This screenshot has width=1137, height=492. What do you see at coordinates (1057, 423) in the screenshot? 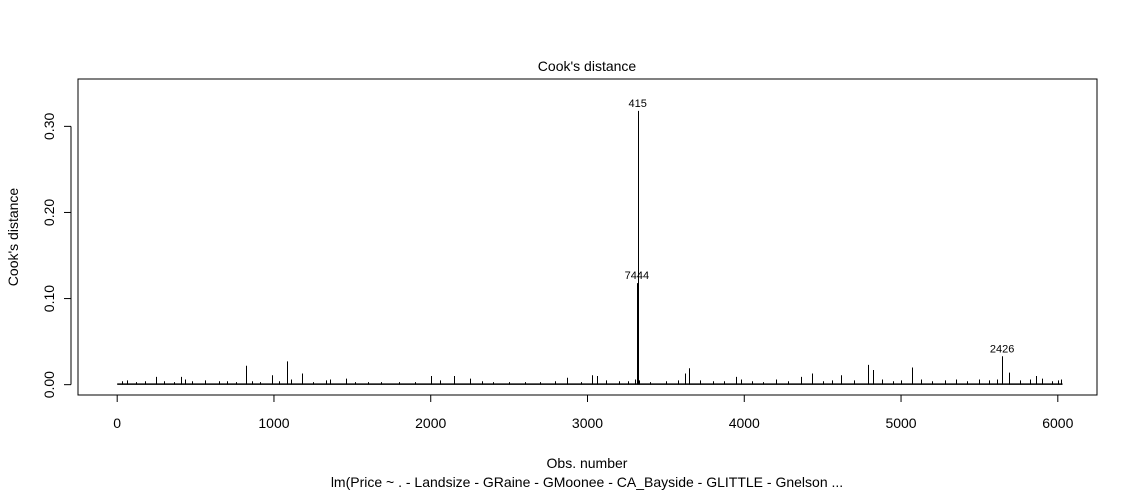
I see `x-tick-label: 6000` at bounding box center [1057, 423].